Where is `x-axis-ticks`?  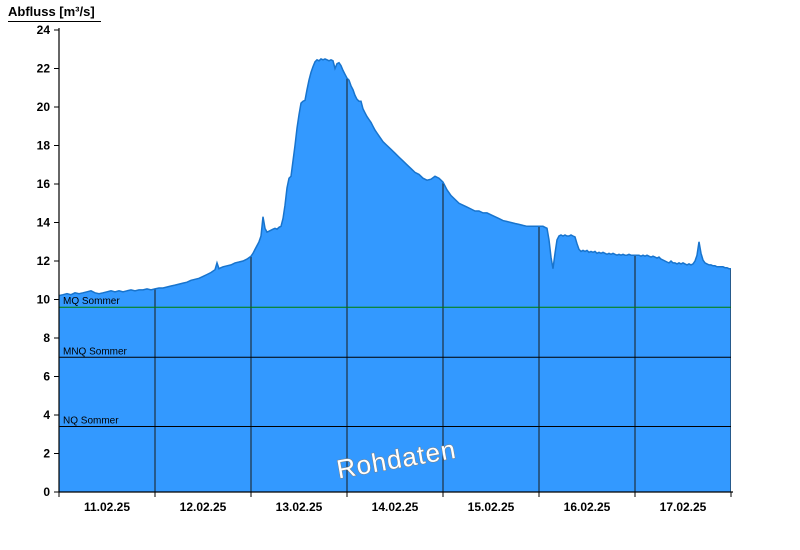
x-axis-ticks is located at coordinates (395, 494).